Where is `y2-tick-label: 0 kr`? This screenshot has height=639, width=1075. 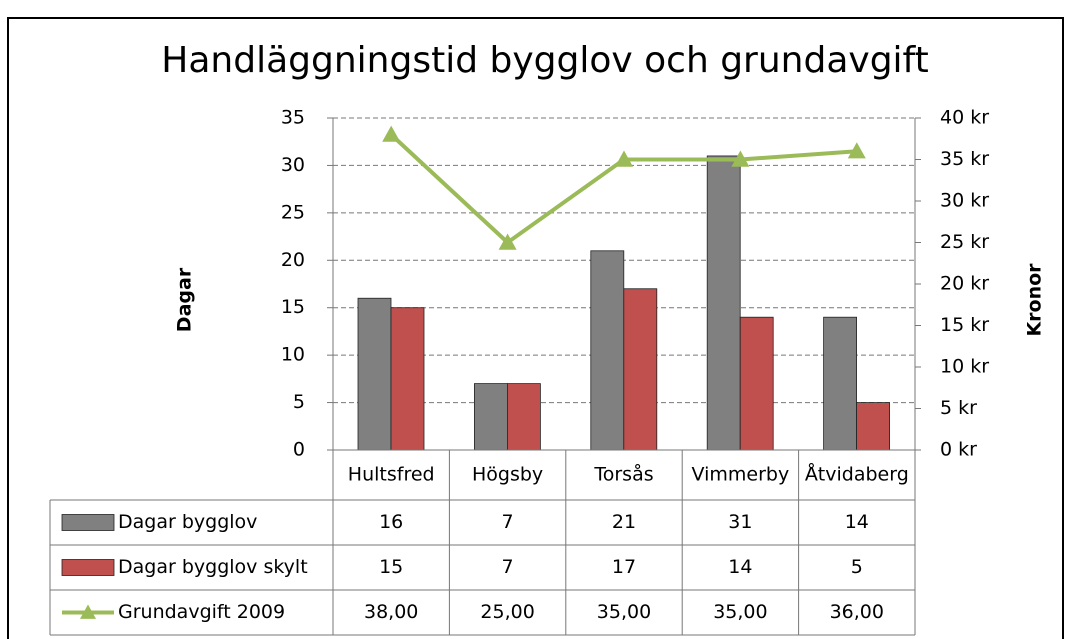
y2-tick-label: 0 kr is located at coordinates (958, 450).